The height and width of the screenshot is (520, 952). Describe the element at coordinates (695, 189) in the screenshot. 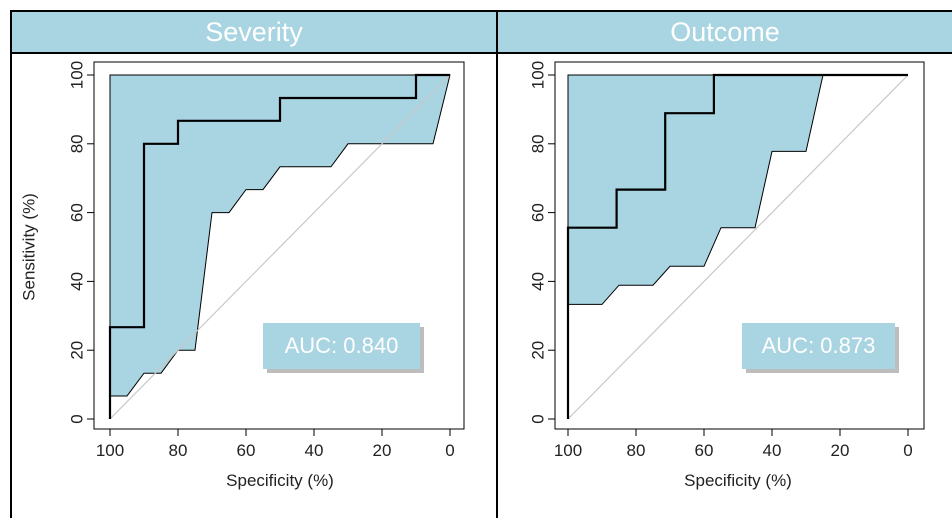

I see `ci-band` at that location.